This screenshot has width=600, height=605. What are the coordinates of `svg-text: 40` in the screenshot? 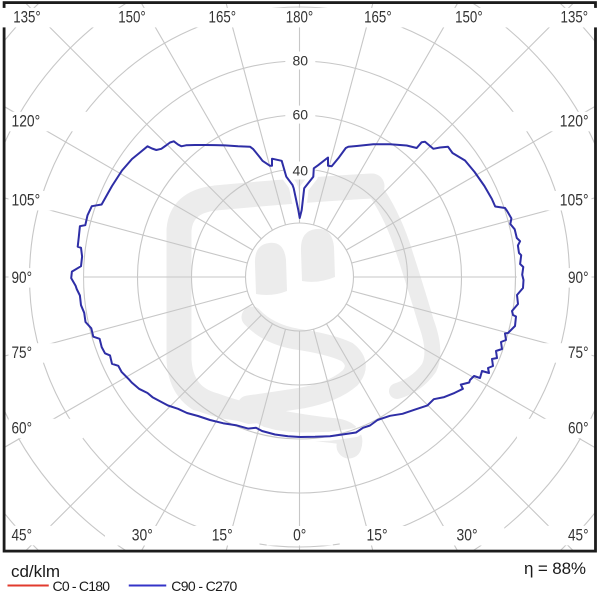 It's located at (301, 171).